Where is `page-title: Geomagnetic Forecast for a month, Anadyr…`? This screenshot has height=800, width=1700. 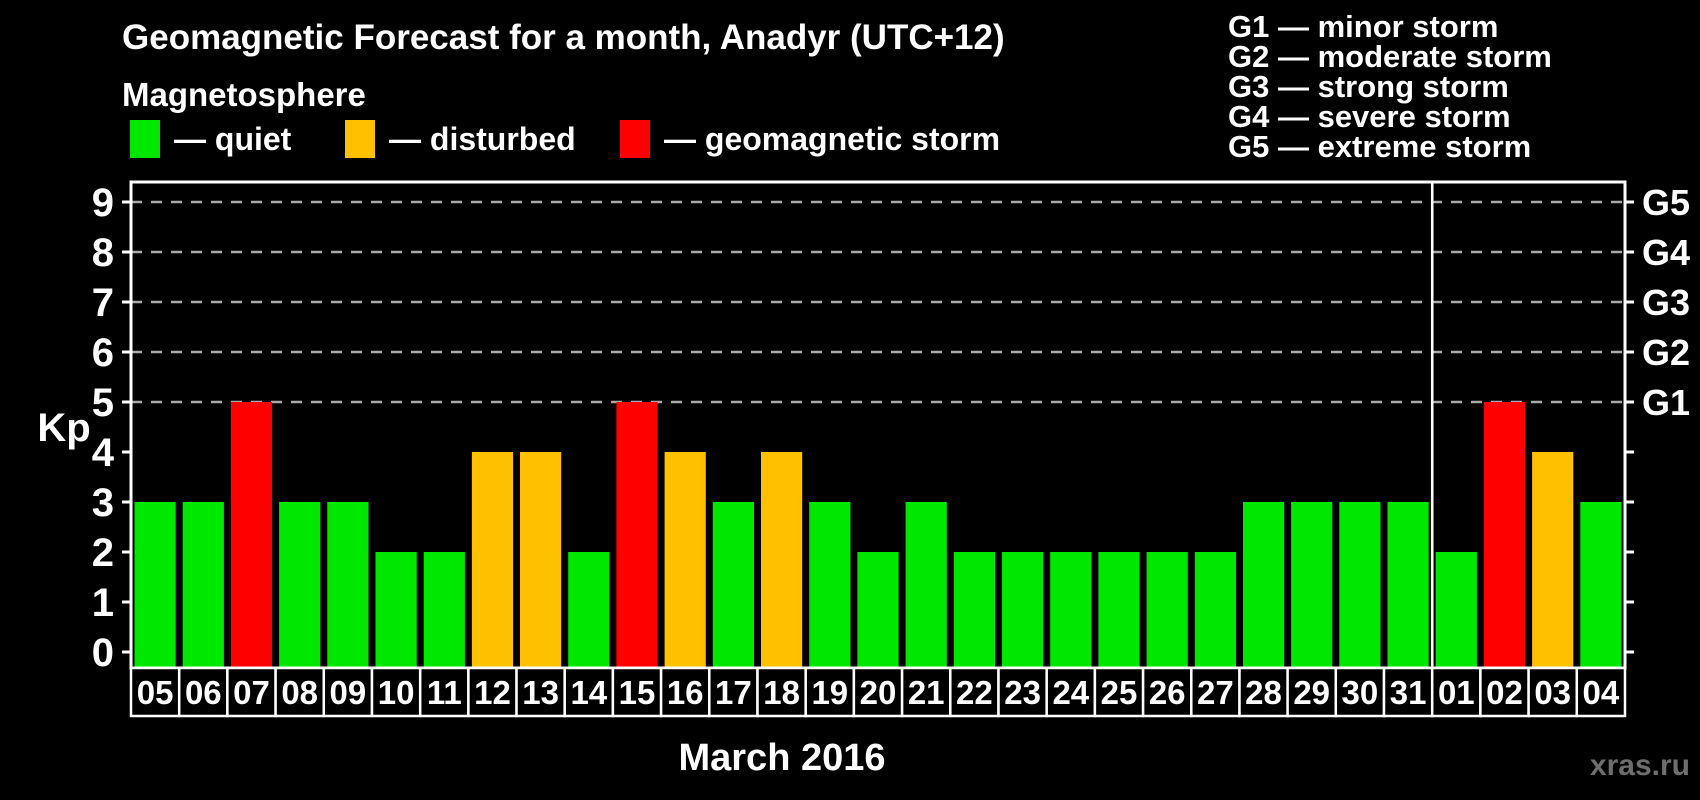
page-title: Geomagnetic Forecast for a month, Anadyr… is located at coordinates (563, 37).